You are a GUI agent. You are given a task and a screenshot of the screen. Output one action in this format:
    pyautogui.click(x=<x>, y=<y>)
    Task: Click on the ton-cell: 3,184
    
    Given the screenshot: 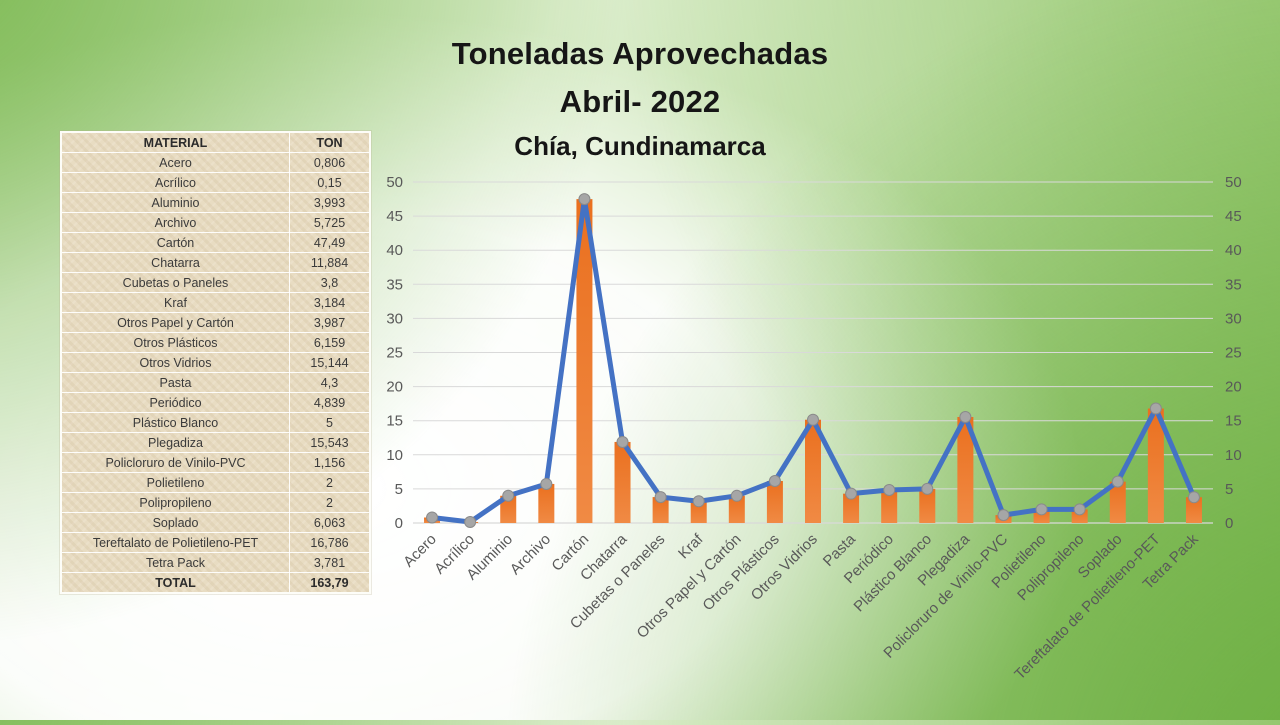 What is the action you would take?
    pyautogui.click(x=330, y=302)
    